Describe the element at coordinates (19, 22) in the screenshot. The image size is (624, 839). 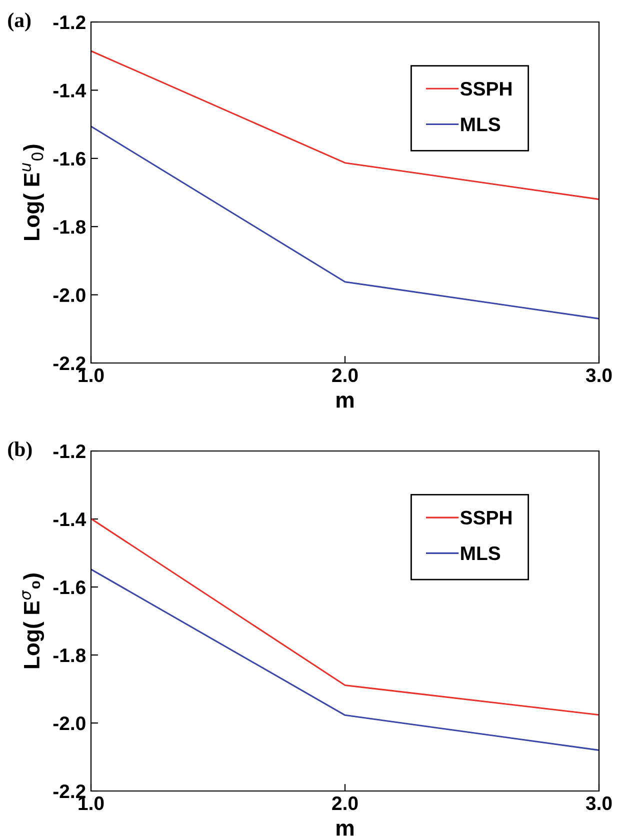
I see `chart-title: (a)` at that location.